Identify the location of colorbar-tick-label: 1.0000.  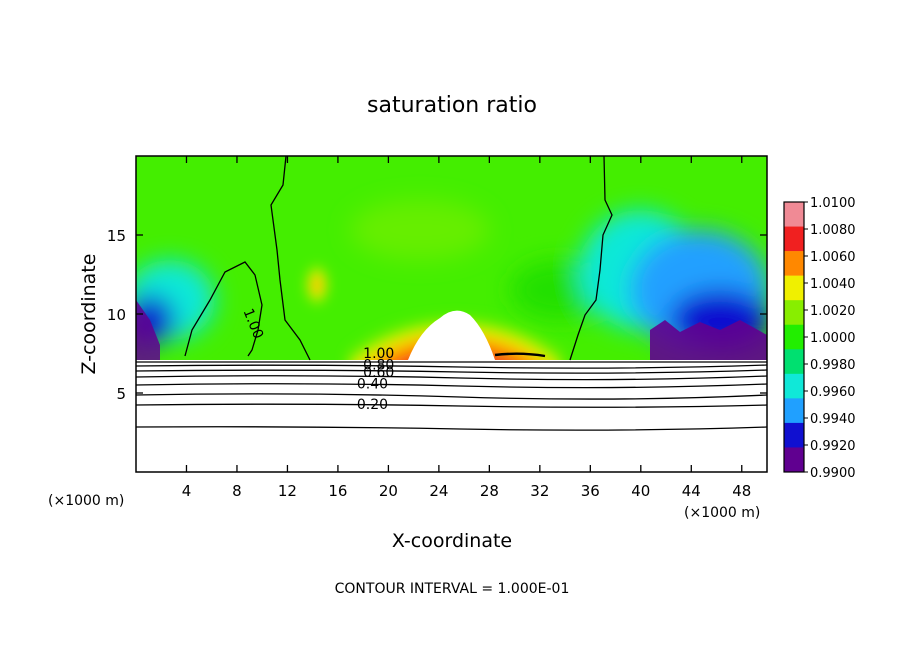
(833, 338).